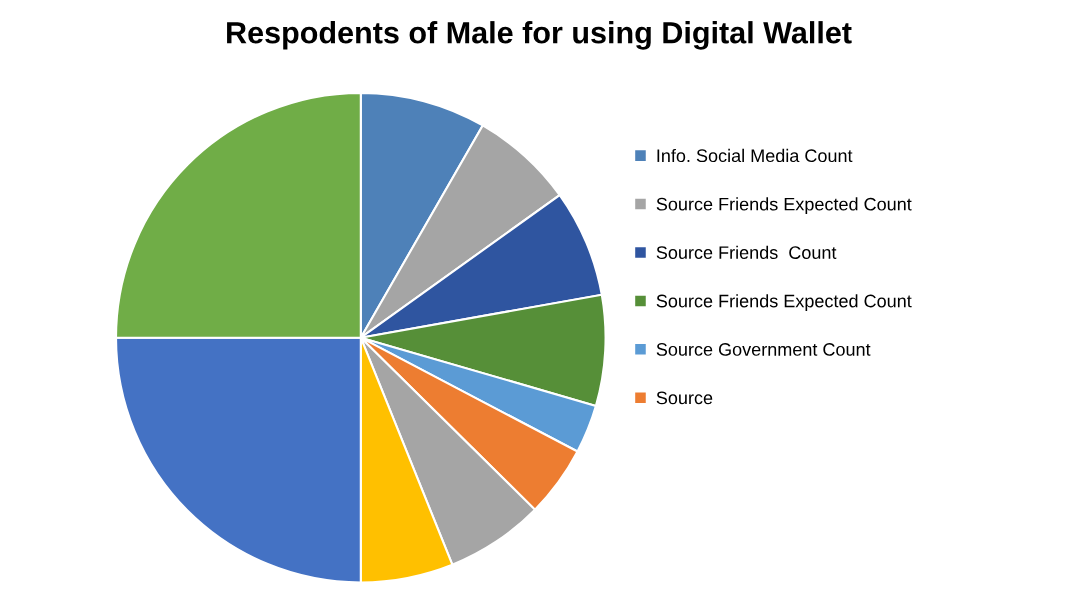 The image size is (1077, 603). Describe the element at coordinates (684, 398) in the screenshot. I see `legend-label: Source` at that location.